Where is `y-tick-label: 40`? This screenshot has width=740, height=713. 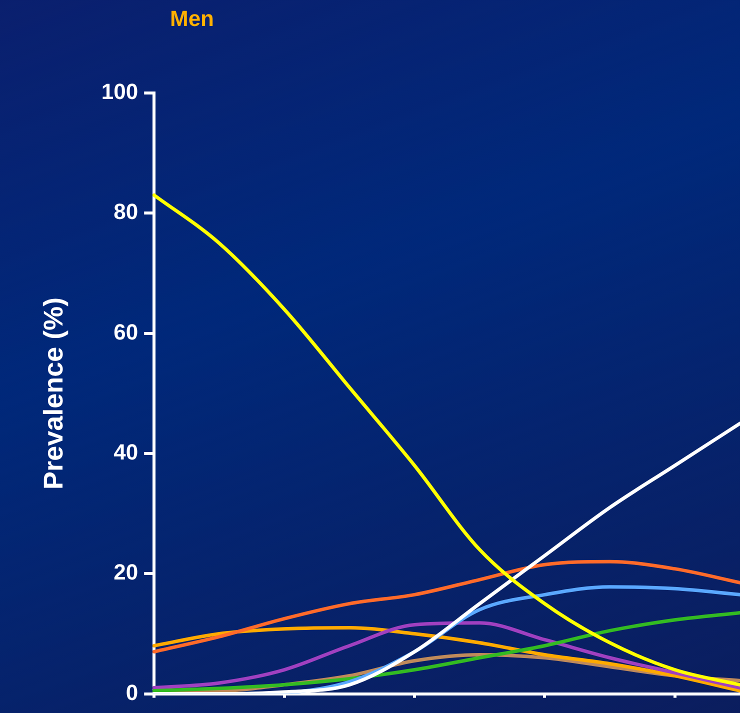
y-tick-label: 40 is located at coordinates (126, 452).